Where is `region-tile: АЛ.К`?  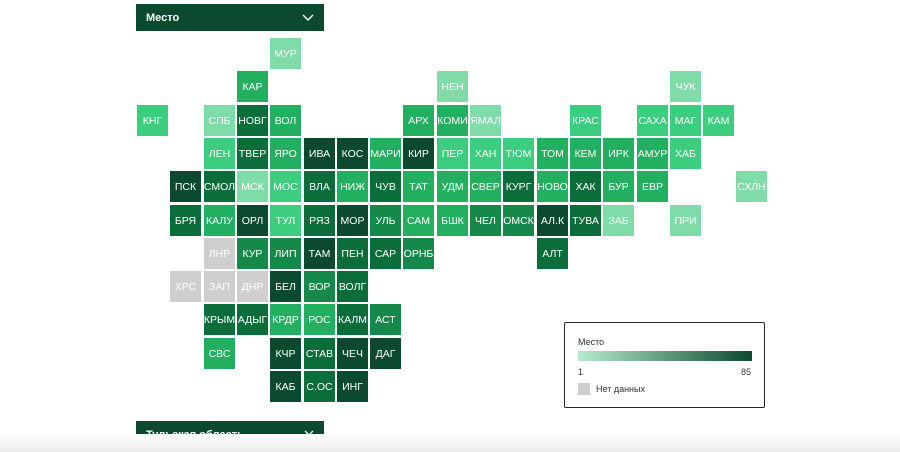 region-tile: АЛ.К is located at coordinates (552, 220).